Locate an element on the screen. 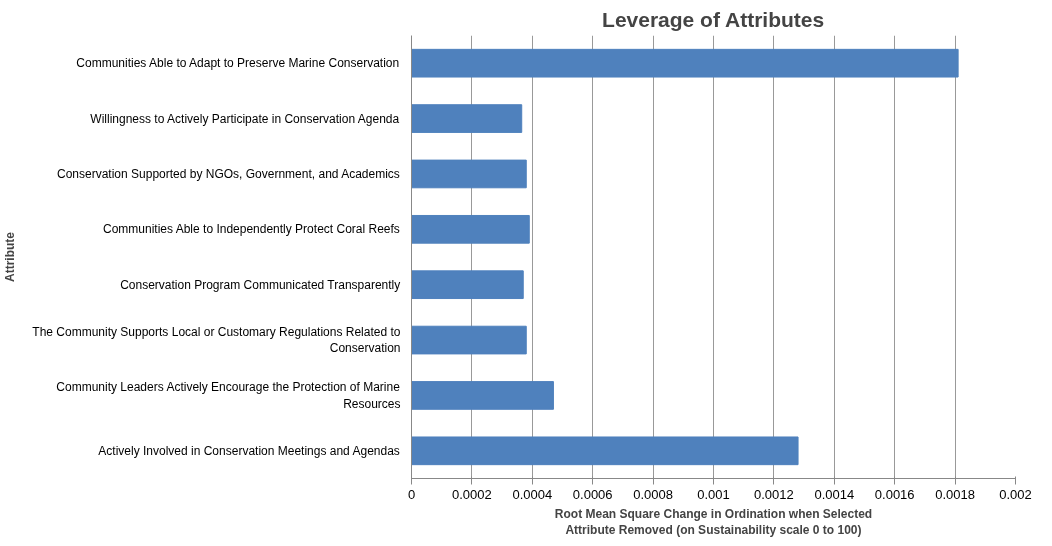 This screenshot has width=1052, height=546. x-tick-label: 0.002 is located at coordinates (1015, 494).